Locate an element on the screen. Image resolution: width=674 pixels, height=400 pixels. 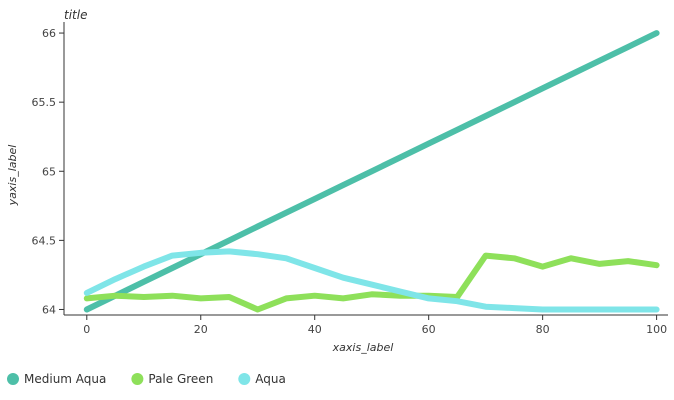
series-line-pale-green is located at coordinates (371, 282).